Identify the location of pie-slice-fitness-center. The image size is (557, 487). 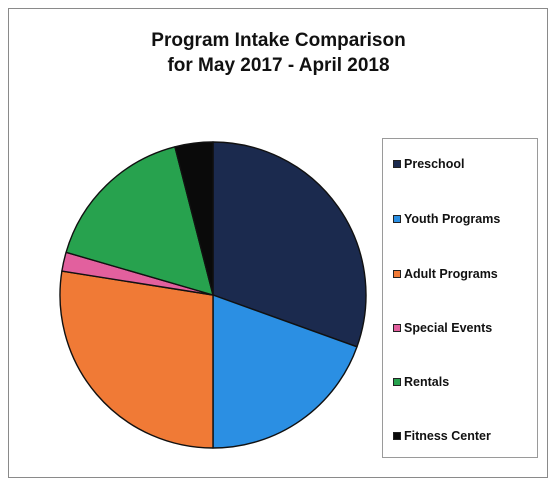
(194, 218).